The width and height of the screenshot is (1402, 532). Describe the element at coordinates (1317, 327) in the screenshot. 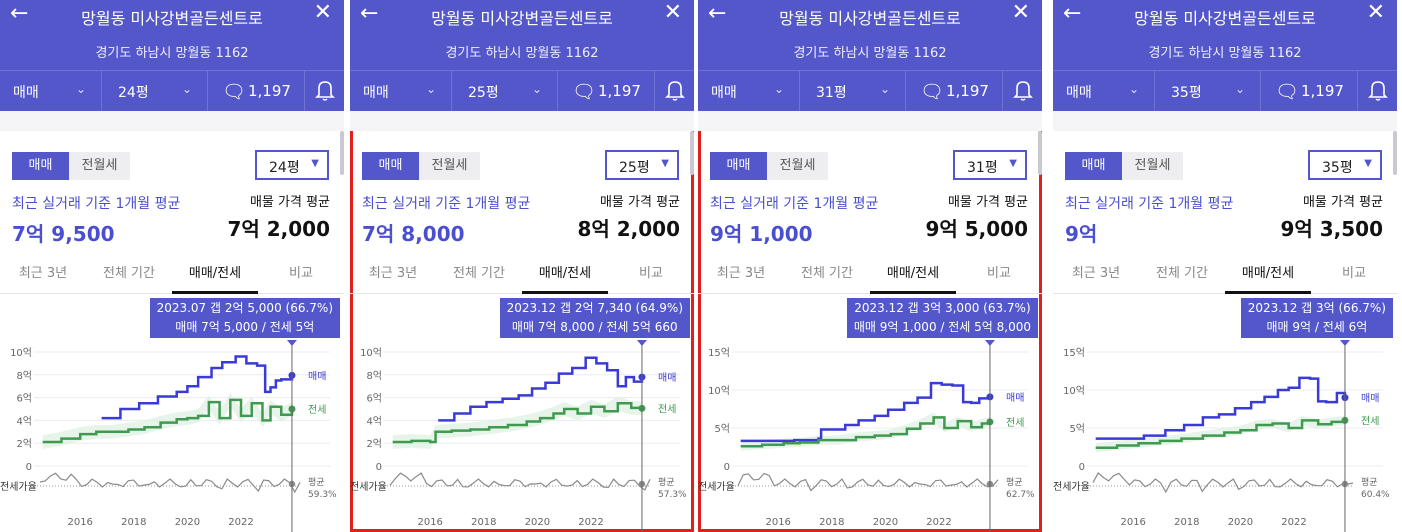

I see `tooltip-prices: 매매 9억 / 전세 6억` at that location.